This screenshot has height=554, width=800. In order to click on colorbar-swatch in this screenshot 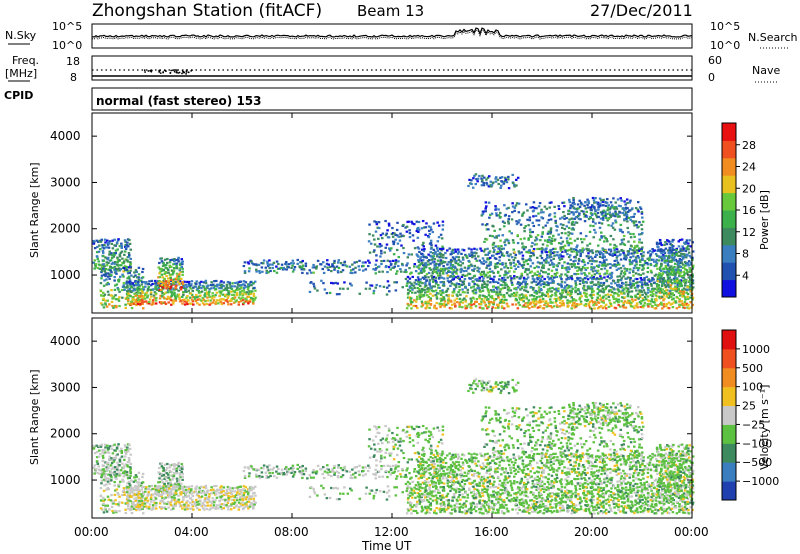, I will do `click(729, 236)`.